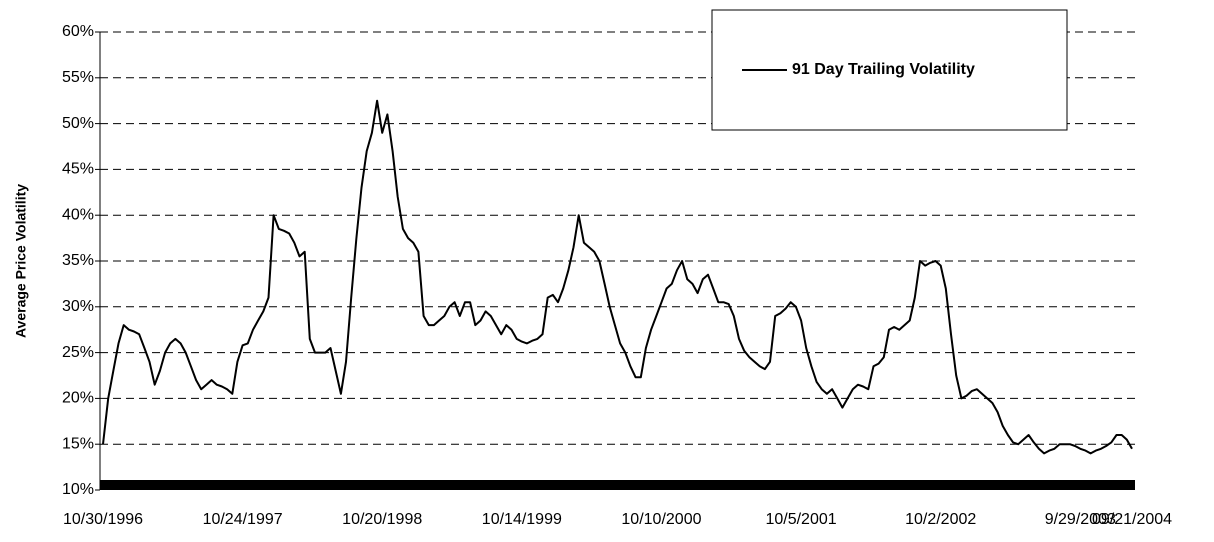  Describe the element at coordinates (78, 214) in the screenshot. I see `y-tick-label: 40%` at that location.